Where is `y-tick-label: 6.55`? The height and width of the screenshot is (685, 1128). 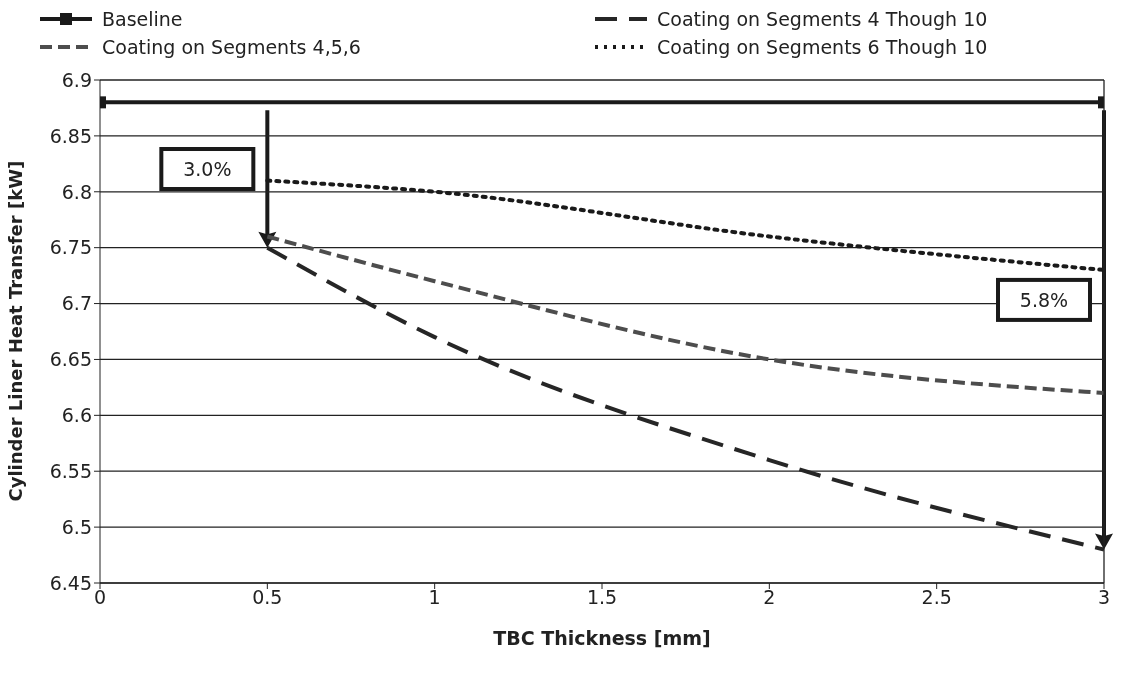
y-tick-label: 6.55 is located at coordinates (70, 470).